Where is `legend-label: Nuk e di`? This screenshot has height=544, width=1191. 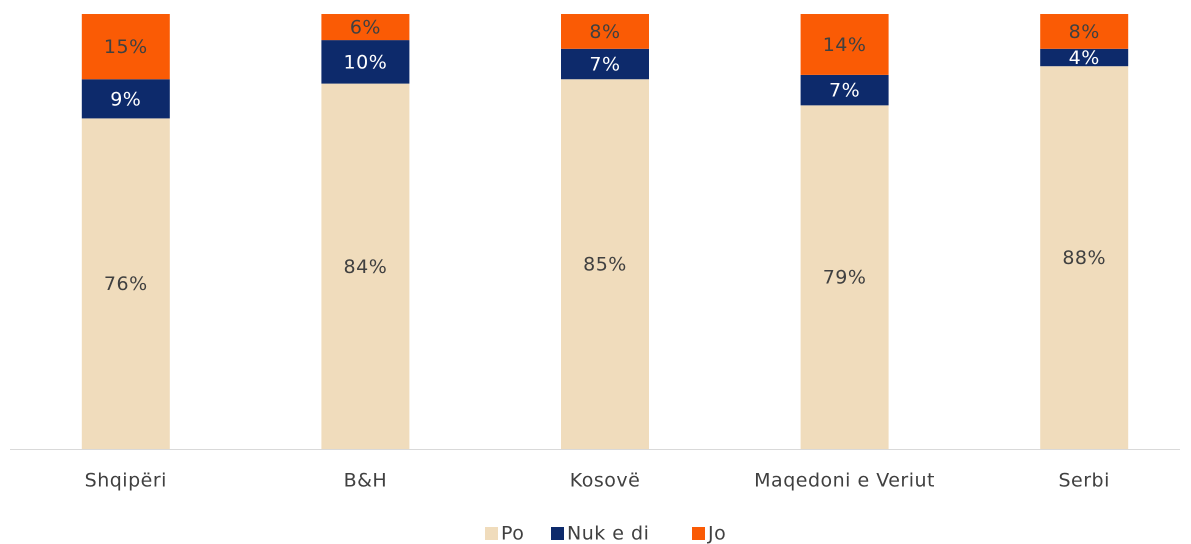
legend-label: Nuk e di is located at coordinates (608, 533).